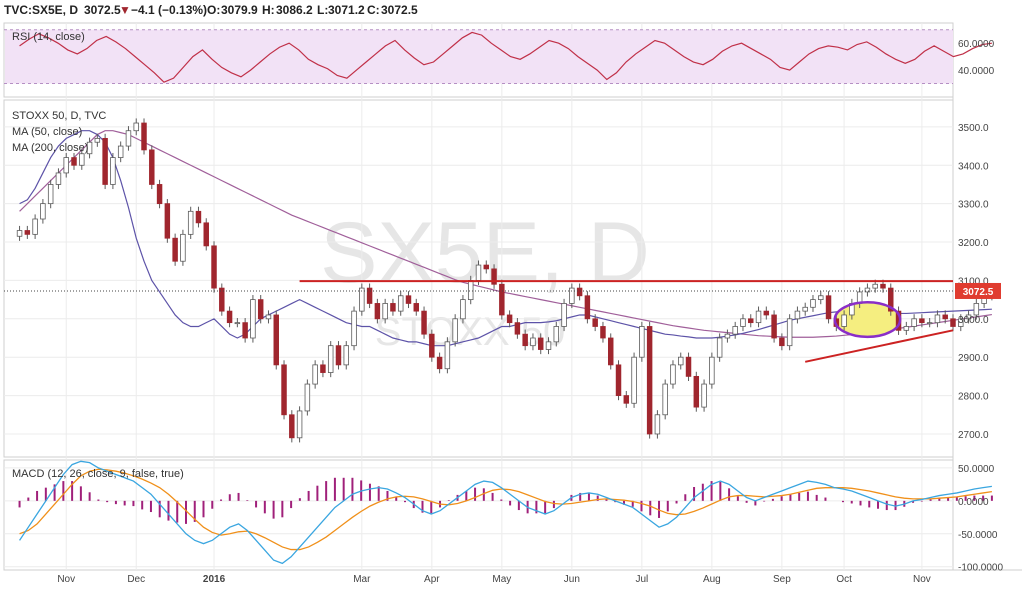 Image resolution: width=1024 pixels, height=590 pixels. I want to click on macd-tick-label-0: 50.0000, so click(976, 469).